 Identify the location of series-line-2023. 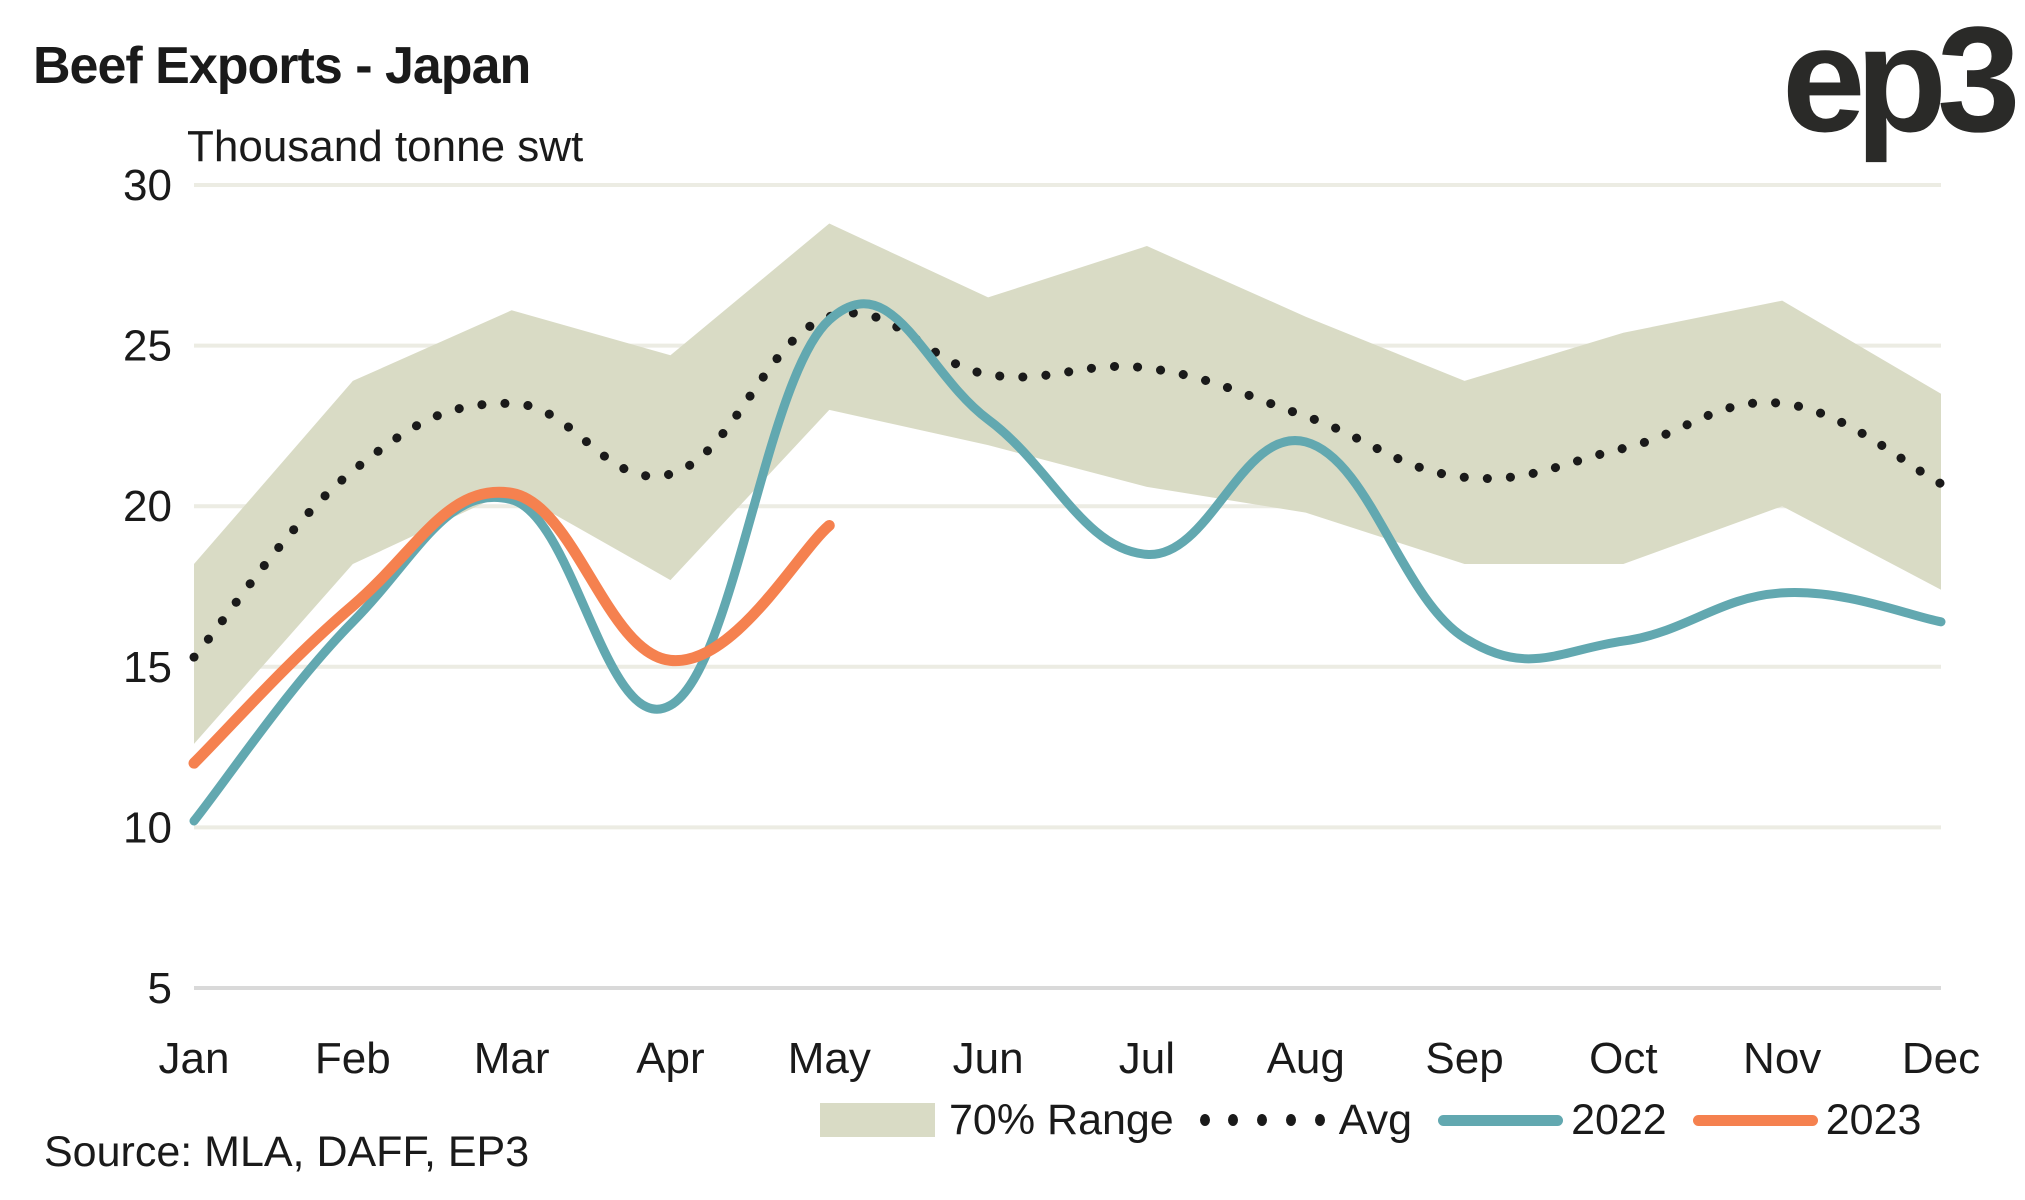
(511, 627).